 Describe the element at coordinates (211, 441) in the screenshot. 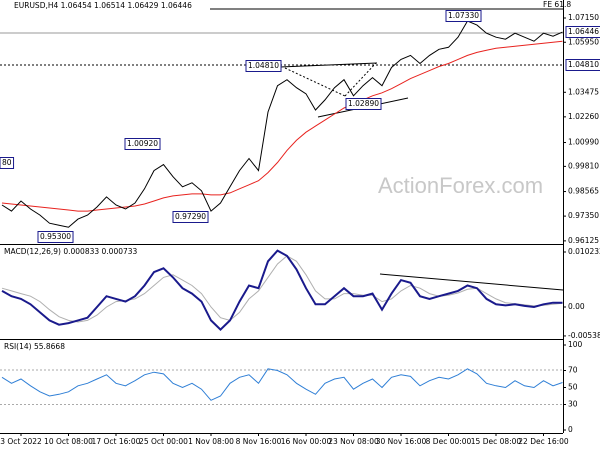

I see `x-tick-label: 1 Nov 08:00` at that location.